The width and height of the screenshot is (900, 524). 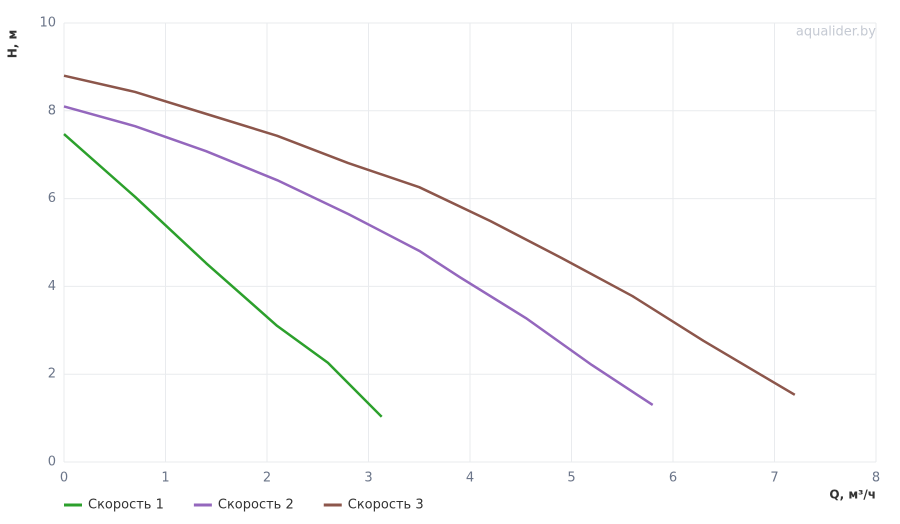 What do you see at coordinates (52, 286) in the screenshot?
I see `y-tick-label: 4` at bounding box center [52, 286].